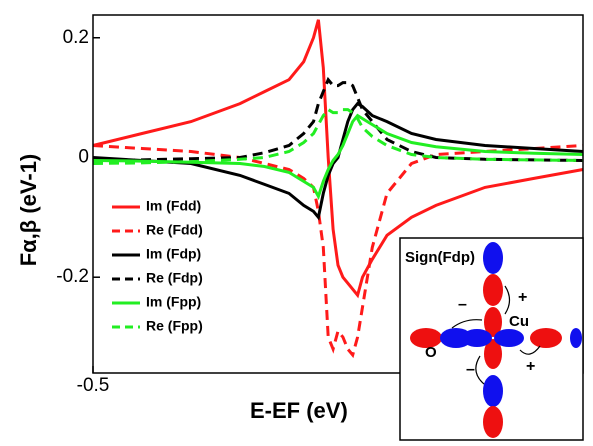 This screenshot has width=593, height=446. Describe the element at coordinates (173, 302) in the screenshot. I see `legend-label: Im (Fpp)` at that location.